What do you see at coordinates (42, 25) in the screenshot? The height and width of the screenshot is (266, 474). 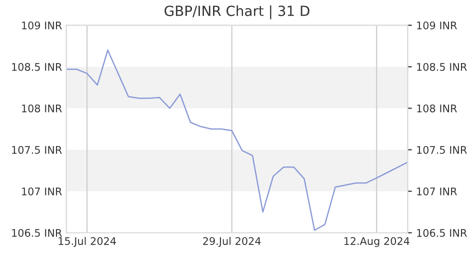 I see `y2-tick-label: 109 INR` at bounding box center [42, 25].